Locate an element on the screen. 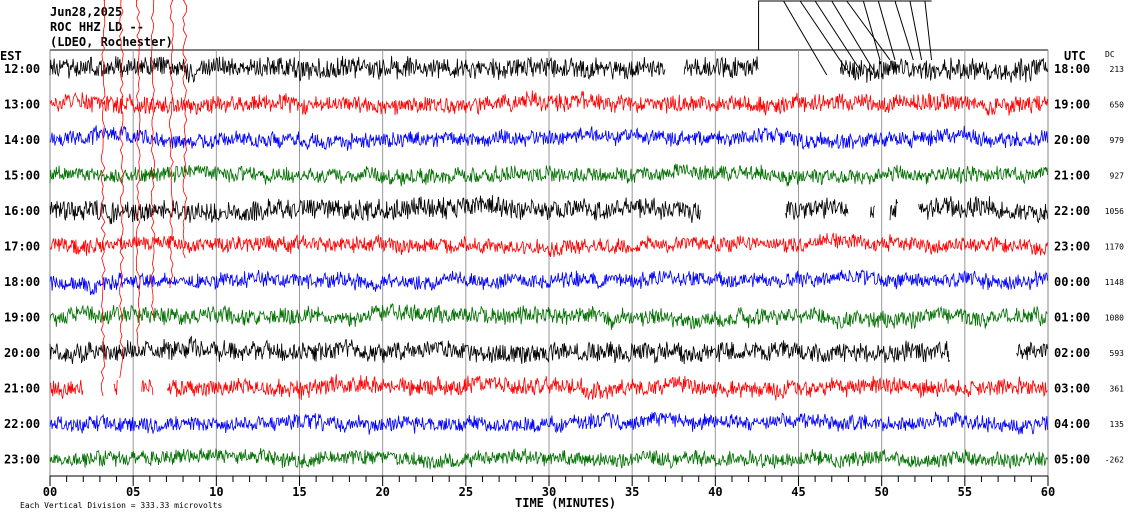 The height and width of the screenshot is (519, 1130). x-axis-label: TIME (MINUTES) is located at coordinates (565, 503).